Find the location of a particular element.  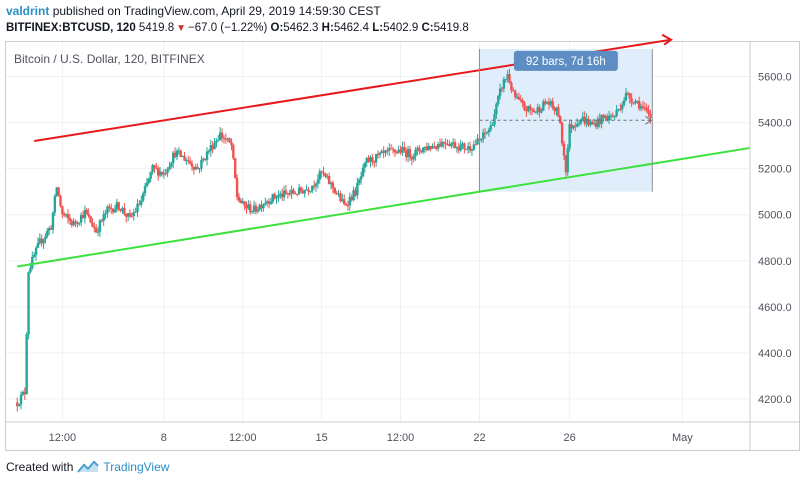

open-value: 5462.3 is located at coordinates (301, 28).